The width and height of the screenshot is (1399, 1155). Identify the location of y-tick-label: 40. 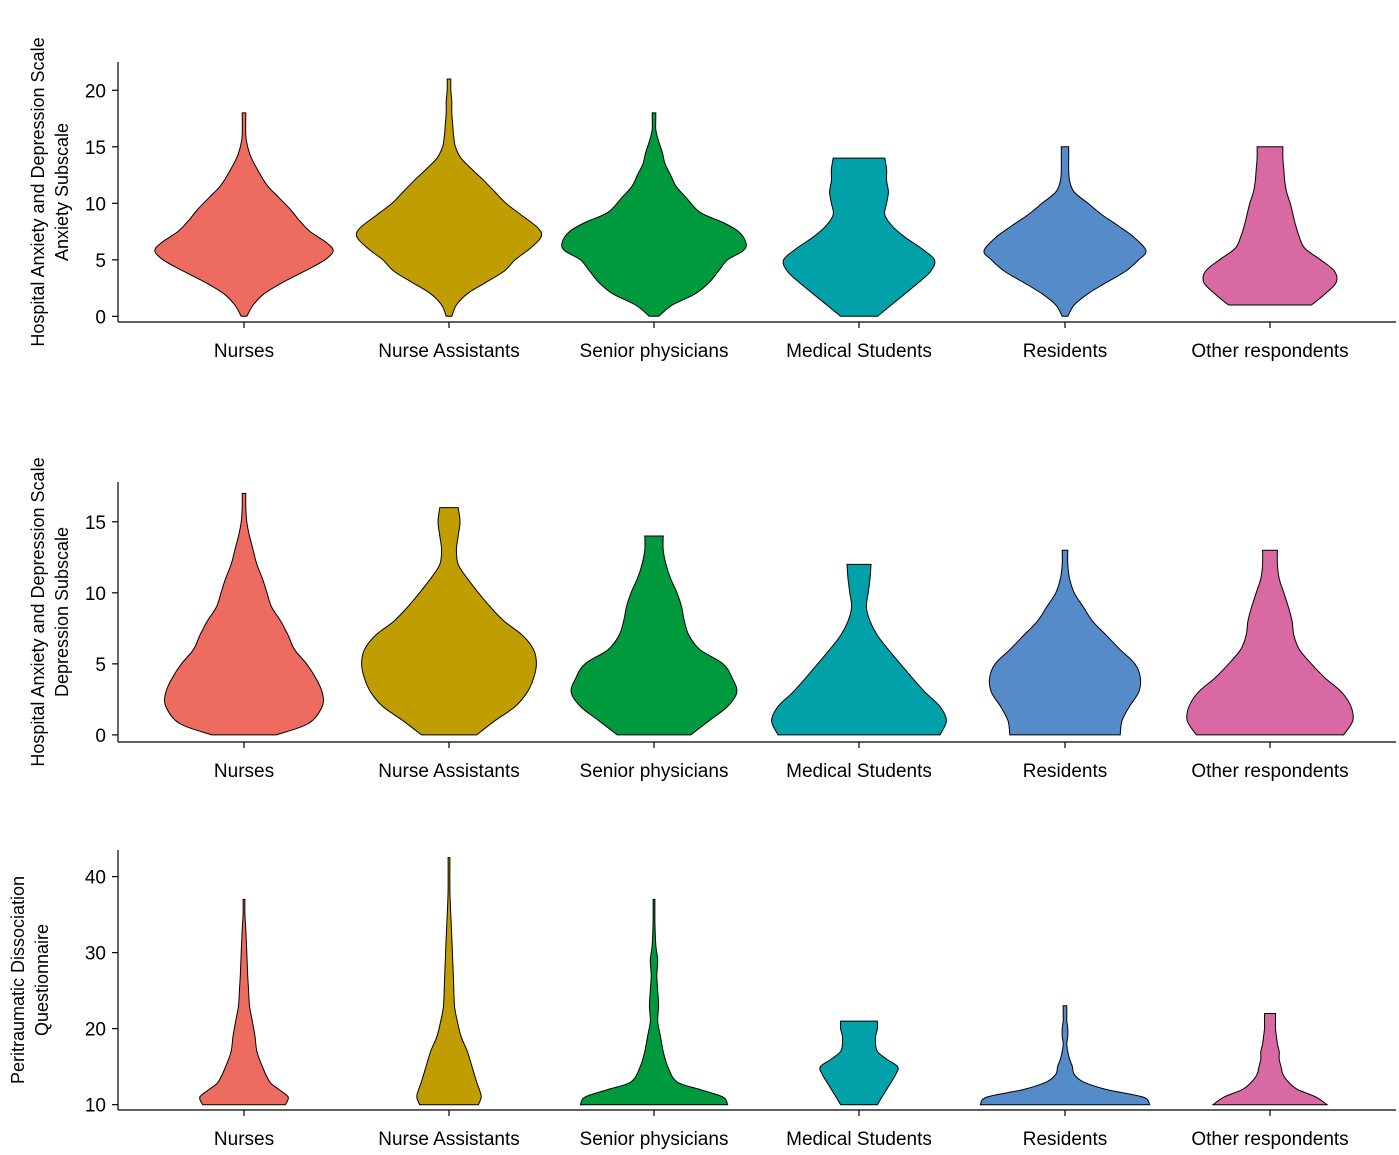
(95, 878).